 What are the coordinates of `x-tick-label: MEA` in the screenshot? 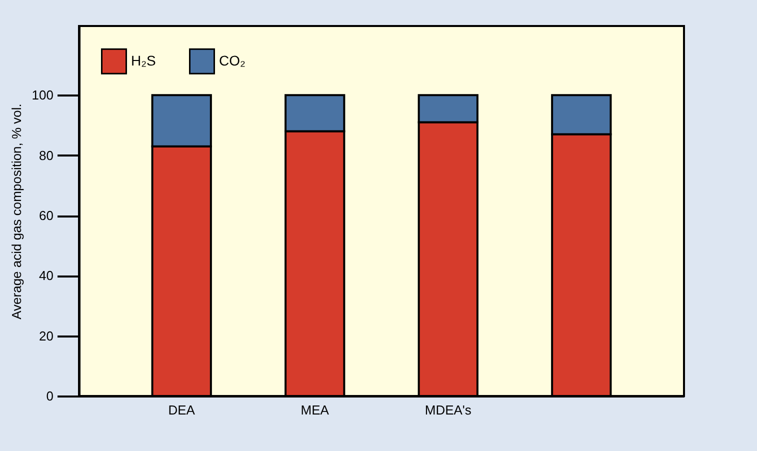 It's located at (315, 410).